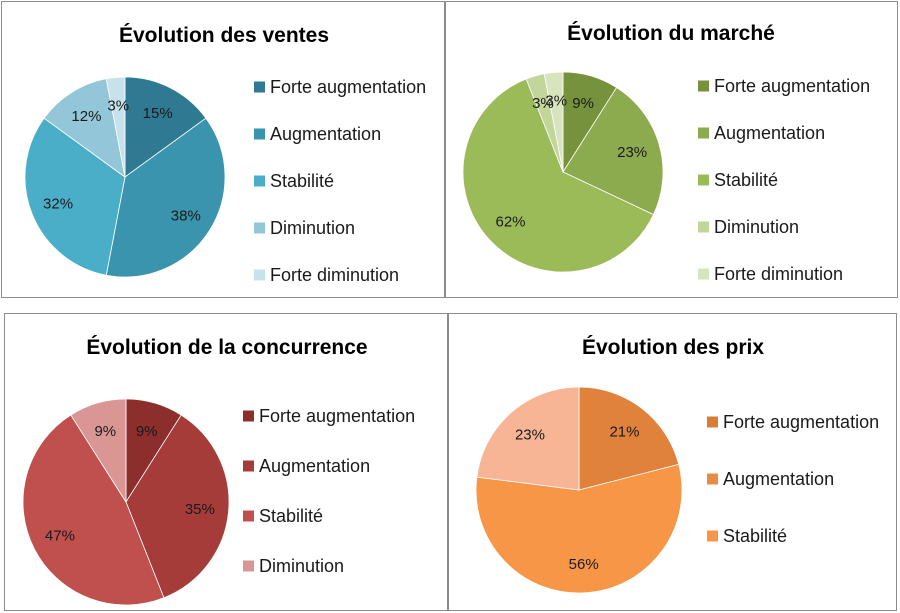 The image size is (900, 613). Describe the element at coordinates (186, 216) in the screenshot. I see `slice-data-label: 38%` at that location.